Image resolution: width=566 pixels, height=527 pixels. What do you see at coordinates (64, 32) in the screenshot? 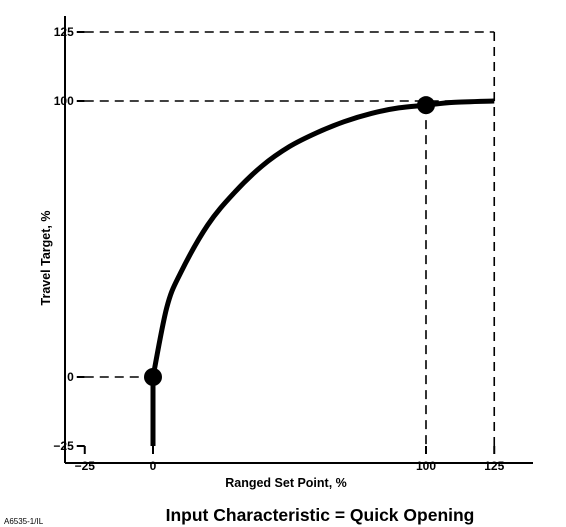
I see `y-tick-label: 125` at bounding box center [64, 32].